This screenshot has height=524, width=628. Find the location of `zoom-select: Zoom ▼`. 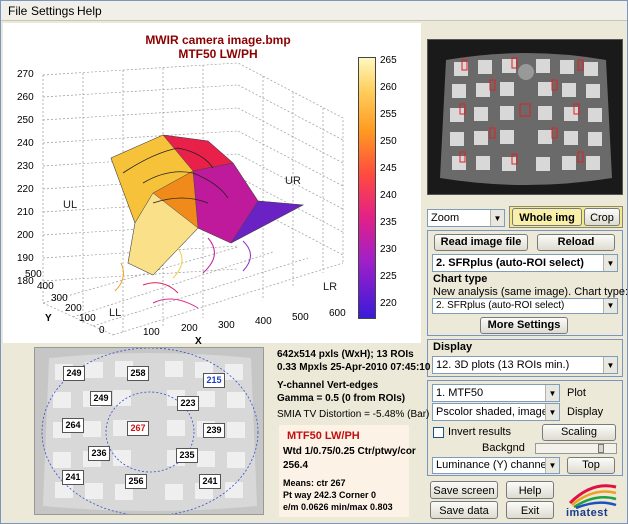

zoom-select: Zoom ▼ is located at coordinates (466, 218).